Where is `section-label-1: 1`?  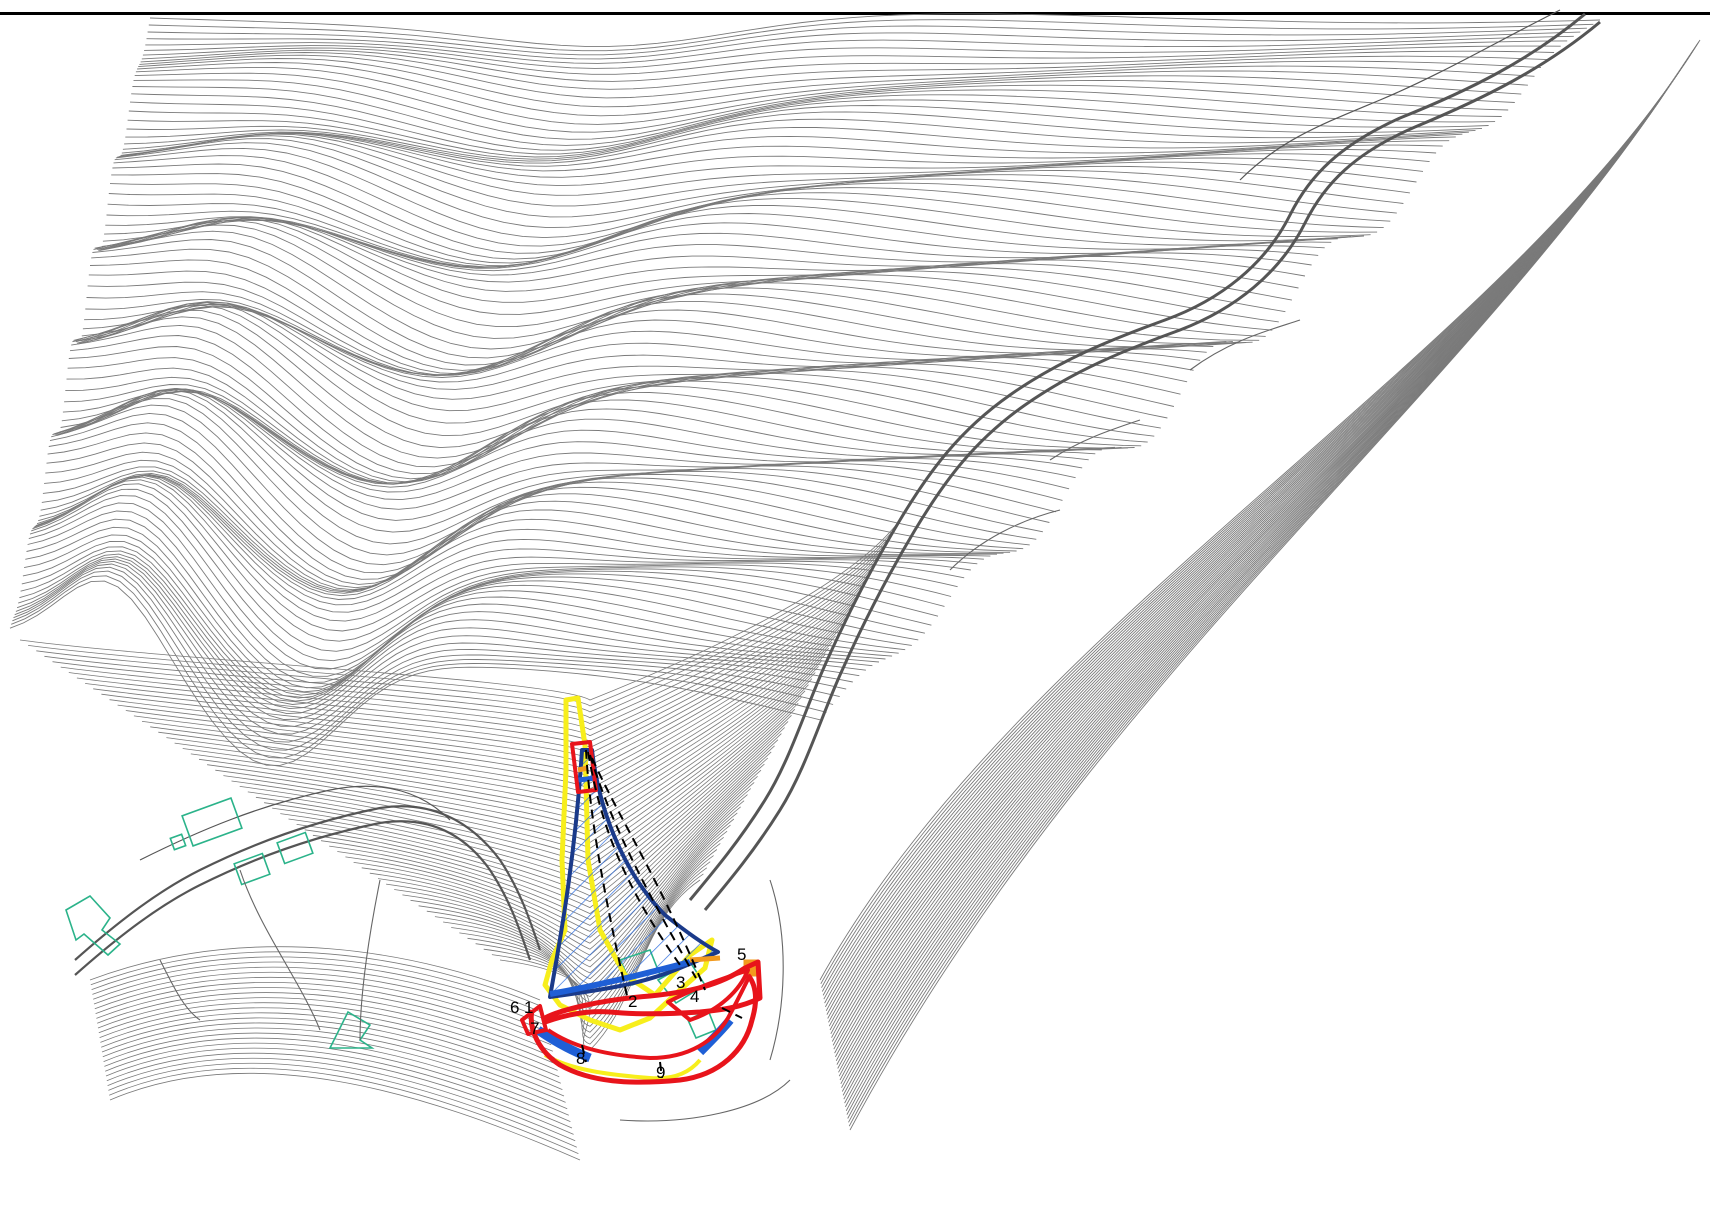 section-label-1: 1 is located at coordinates (528, 1007).